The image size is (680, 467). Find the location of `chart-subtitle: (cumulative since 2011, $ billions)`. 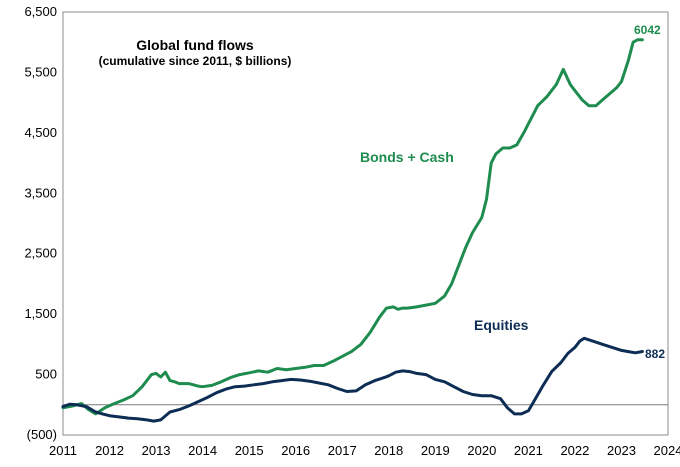

chart-subtitle: (cumulative since 2011, $ billions) is located at coordinates (195, 61).